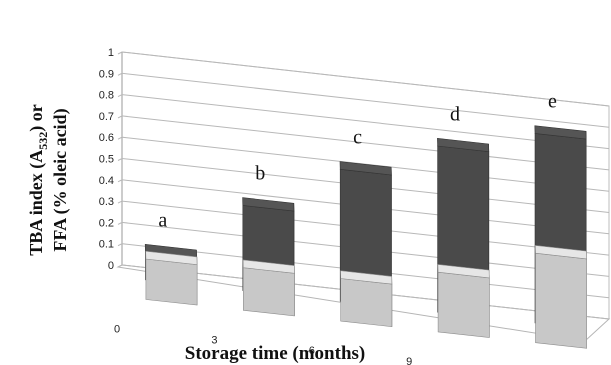 Image resolution: width=611 pixels, height=365 pixels. I want to click on y-tick-label: 0.2, so click(106, 223).